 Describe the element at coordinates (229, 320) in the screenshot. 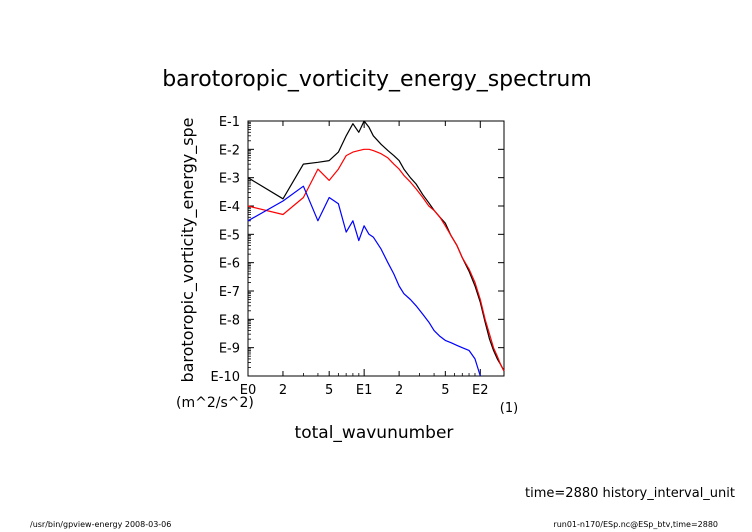

I see `y-tick-label: E-8` at that location.